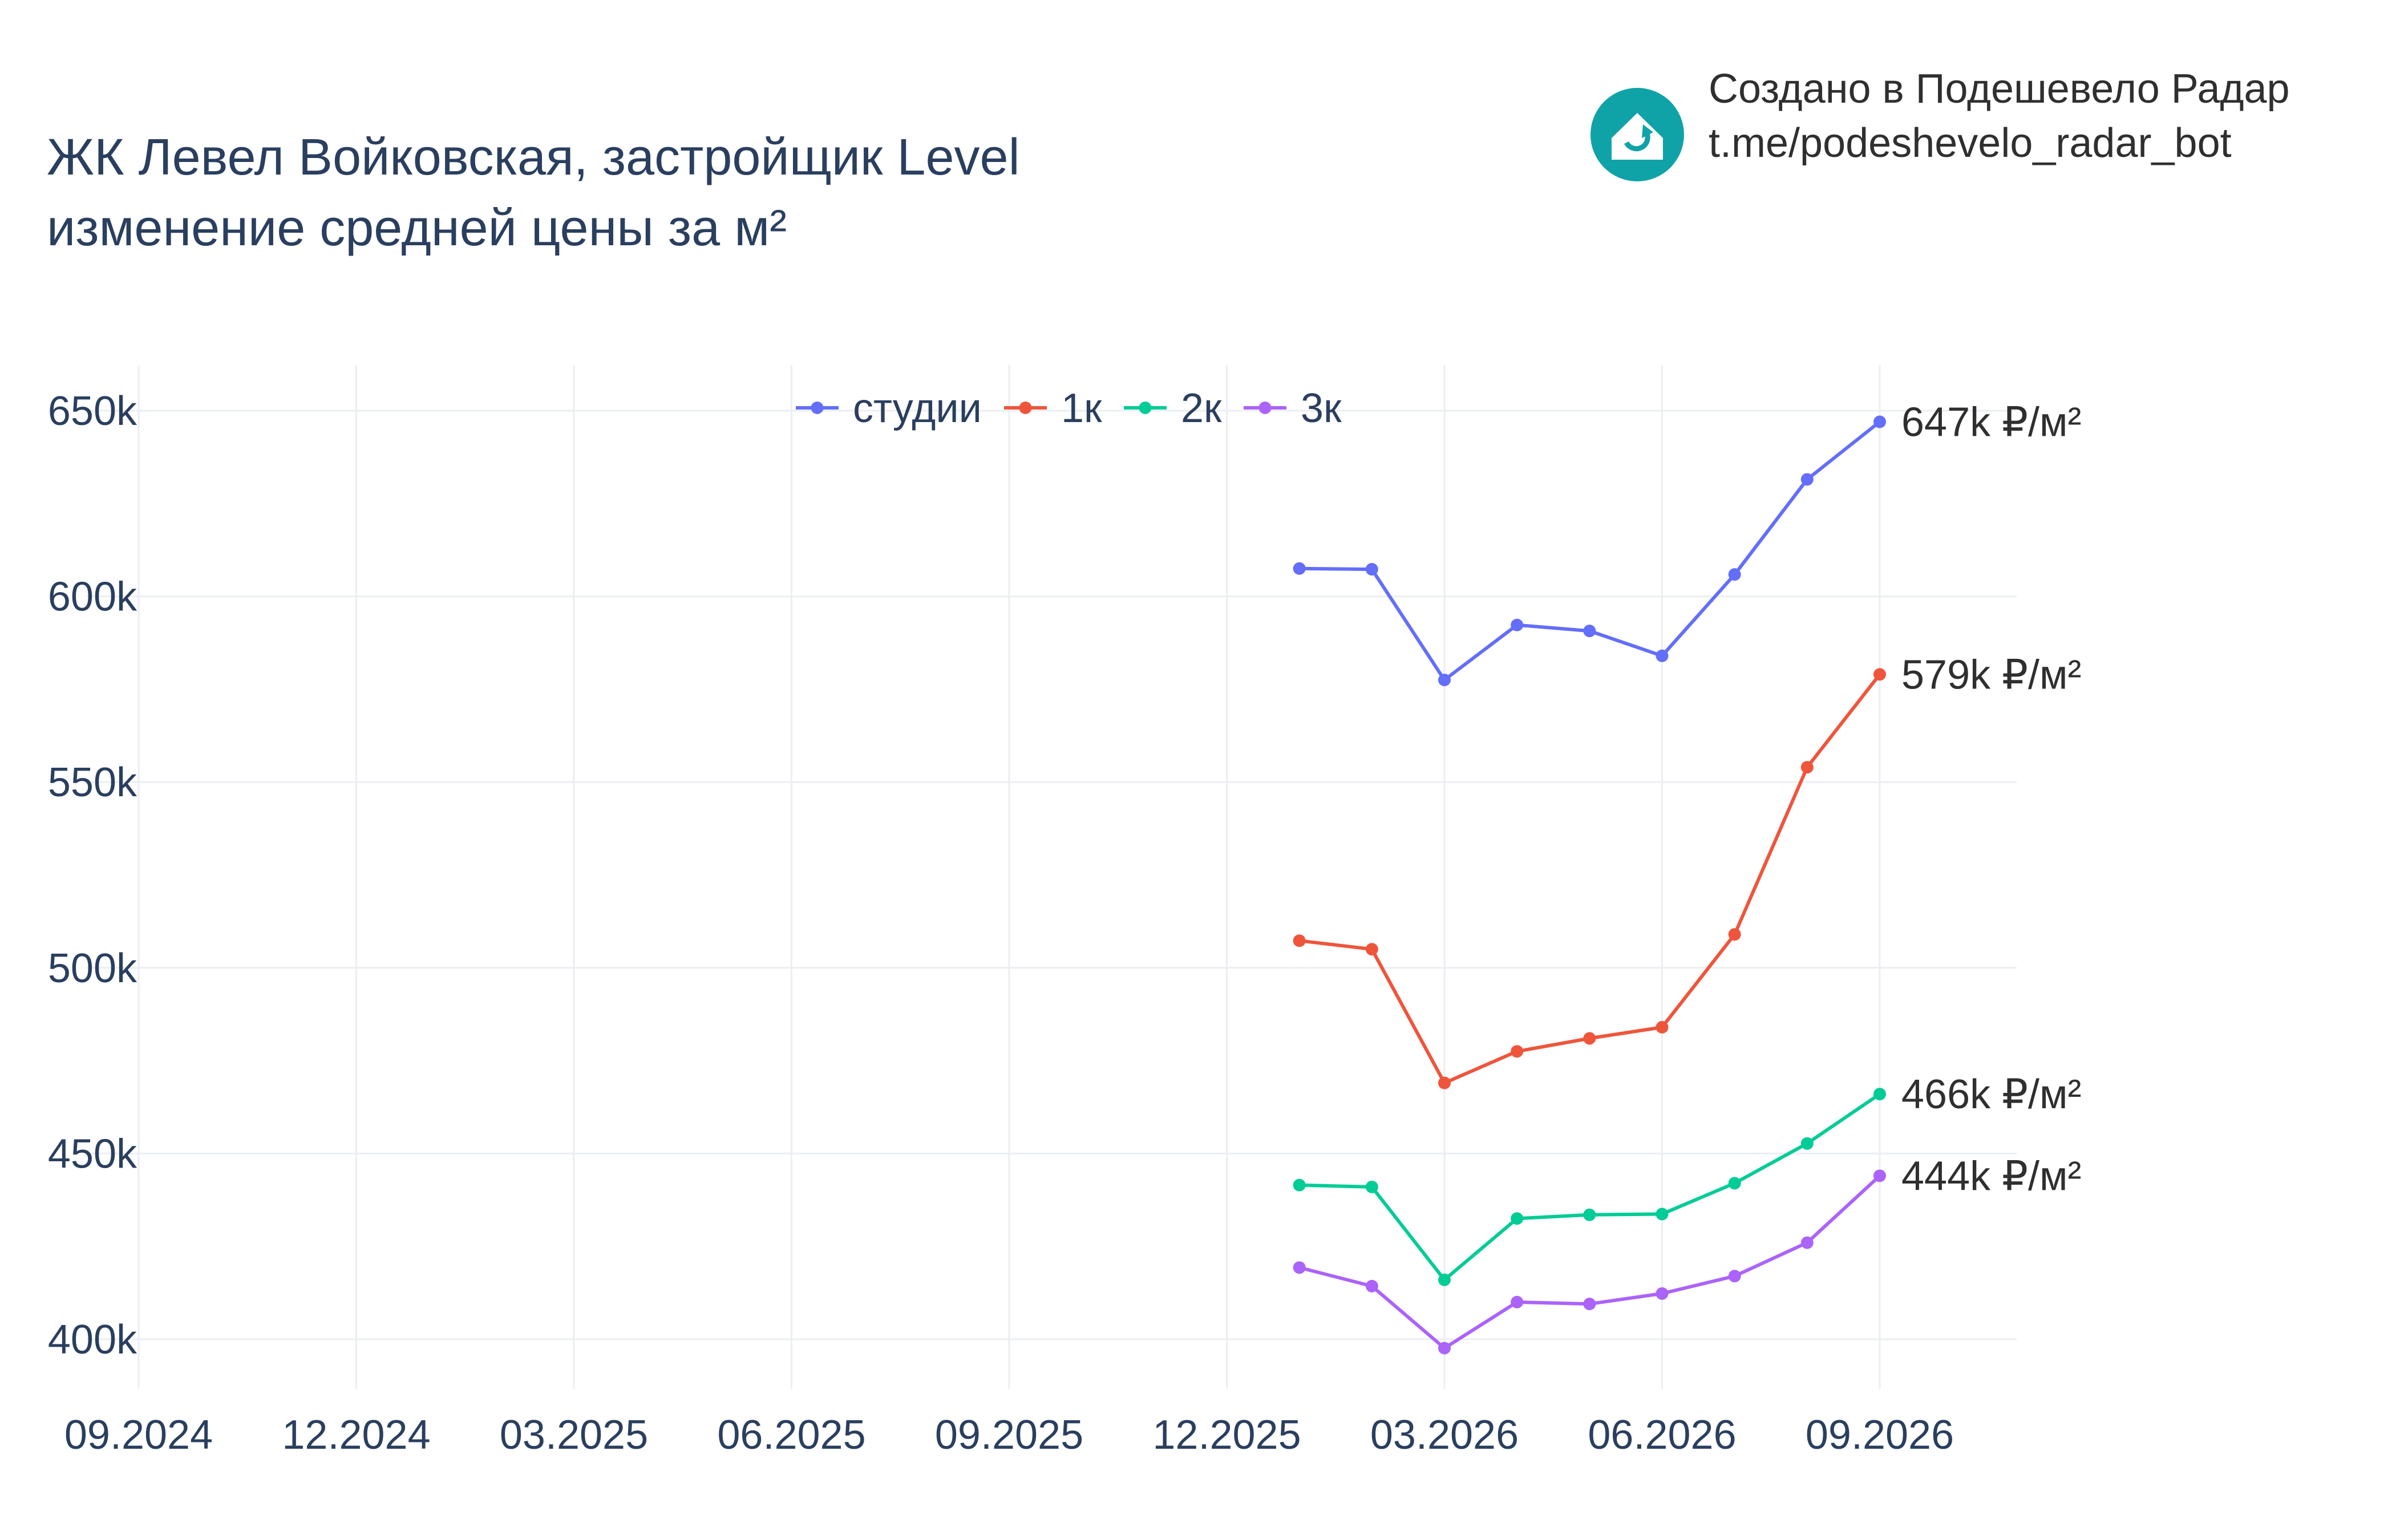 The height and width of the screenshot is (1540, 2396). I want to click on x-tick-label: 09.2025, so click(1009, 1435).